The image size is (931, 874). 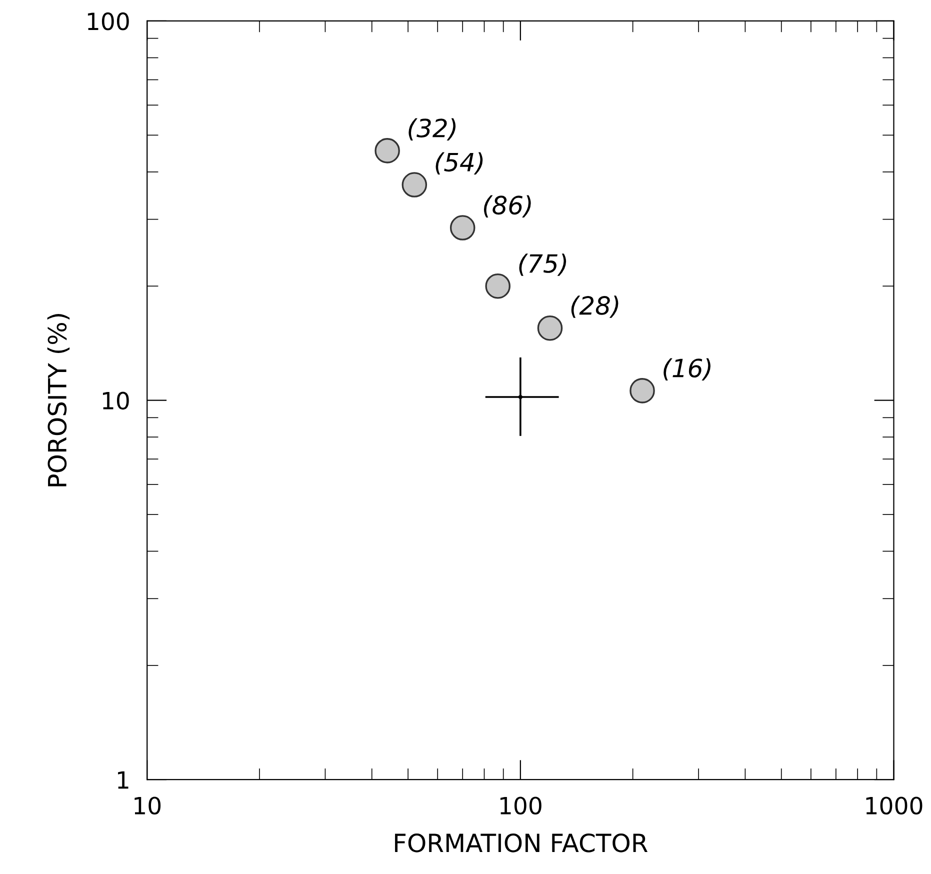 What do you see at coordinates (58, 400) in the screenshot?
I see `y-axis-title: POROSITY (%)` at bounding box center [58, 400].